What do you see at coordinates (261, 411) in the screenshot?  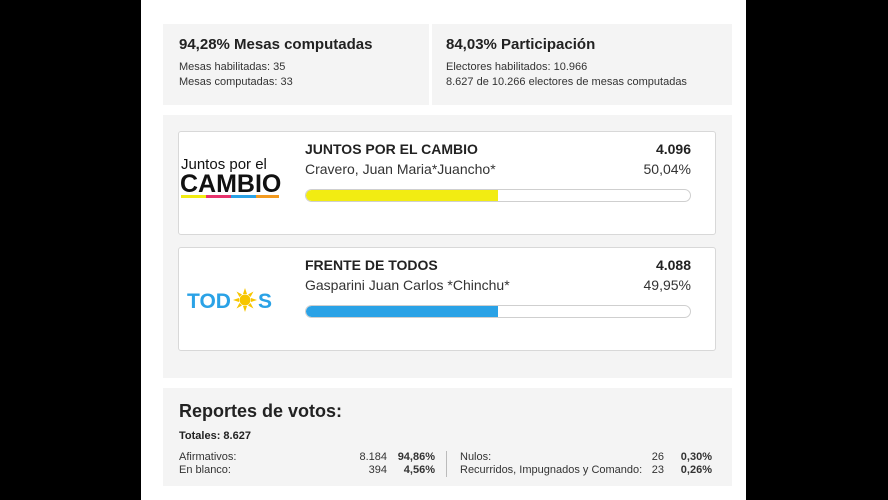 I see `reports-title: Reportes de votos:` at bounding box center [261, 411].